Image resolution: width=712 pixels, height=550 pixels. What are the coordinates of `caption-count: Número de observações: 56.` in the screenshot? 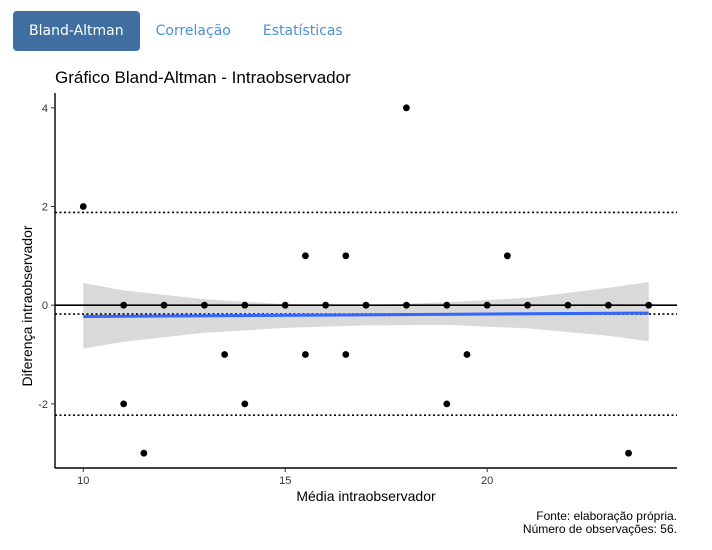 It's located at (600, 529).